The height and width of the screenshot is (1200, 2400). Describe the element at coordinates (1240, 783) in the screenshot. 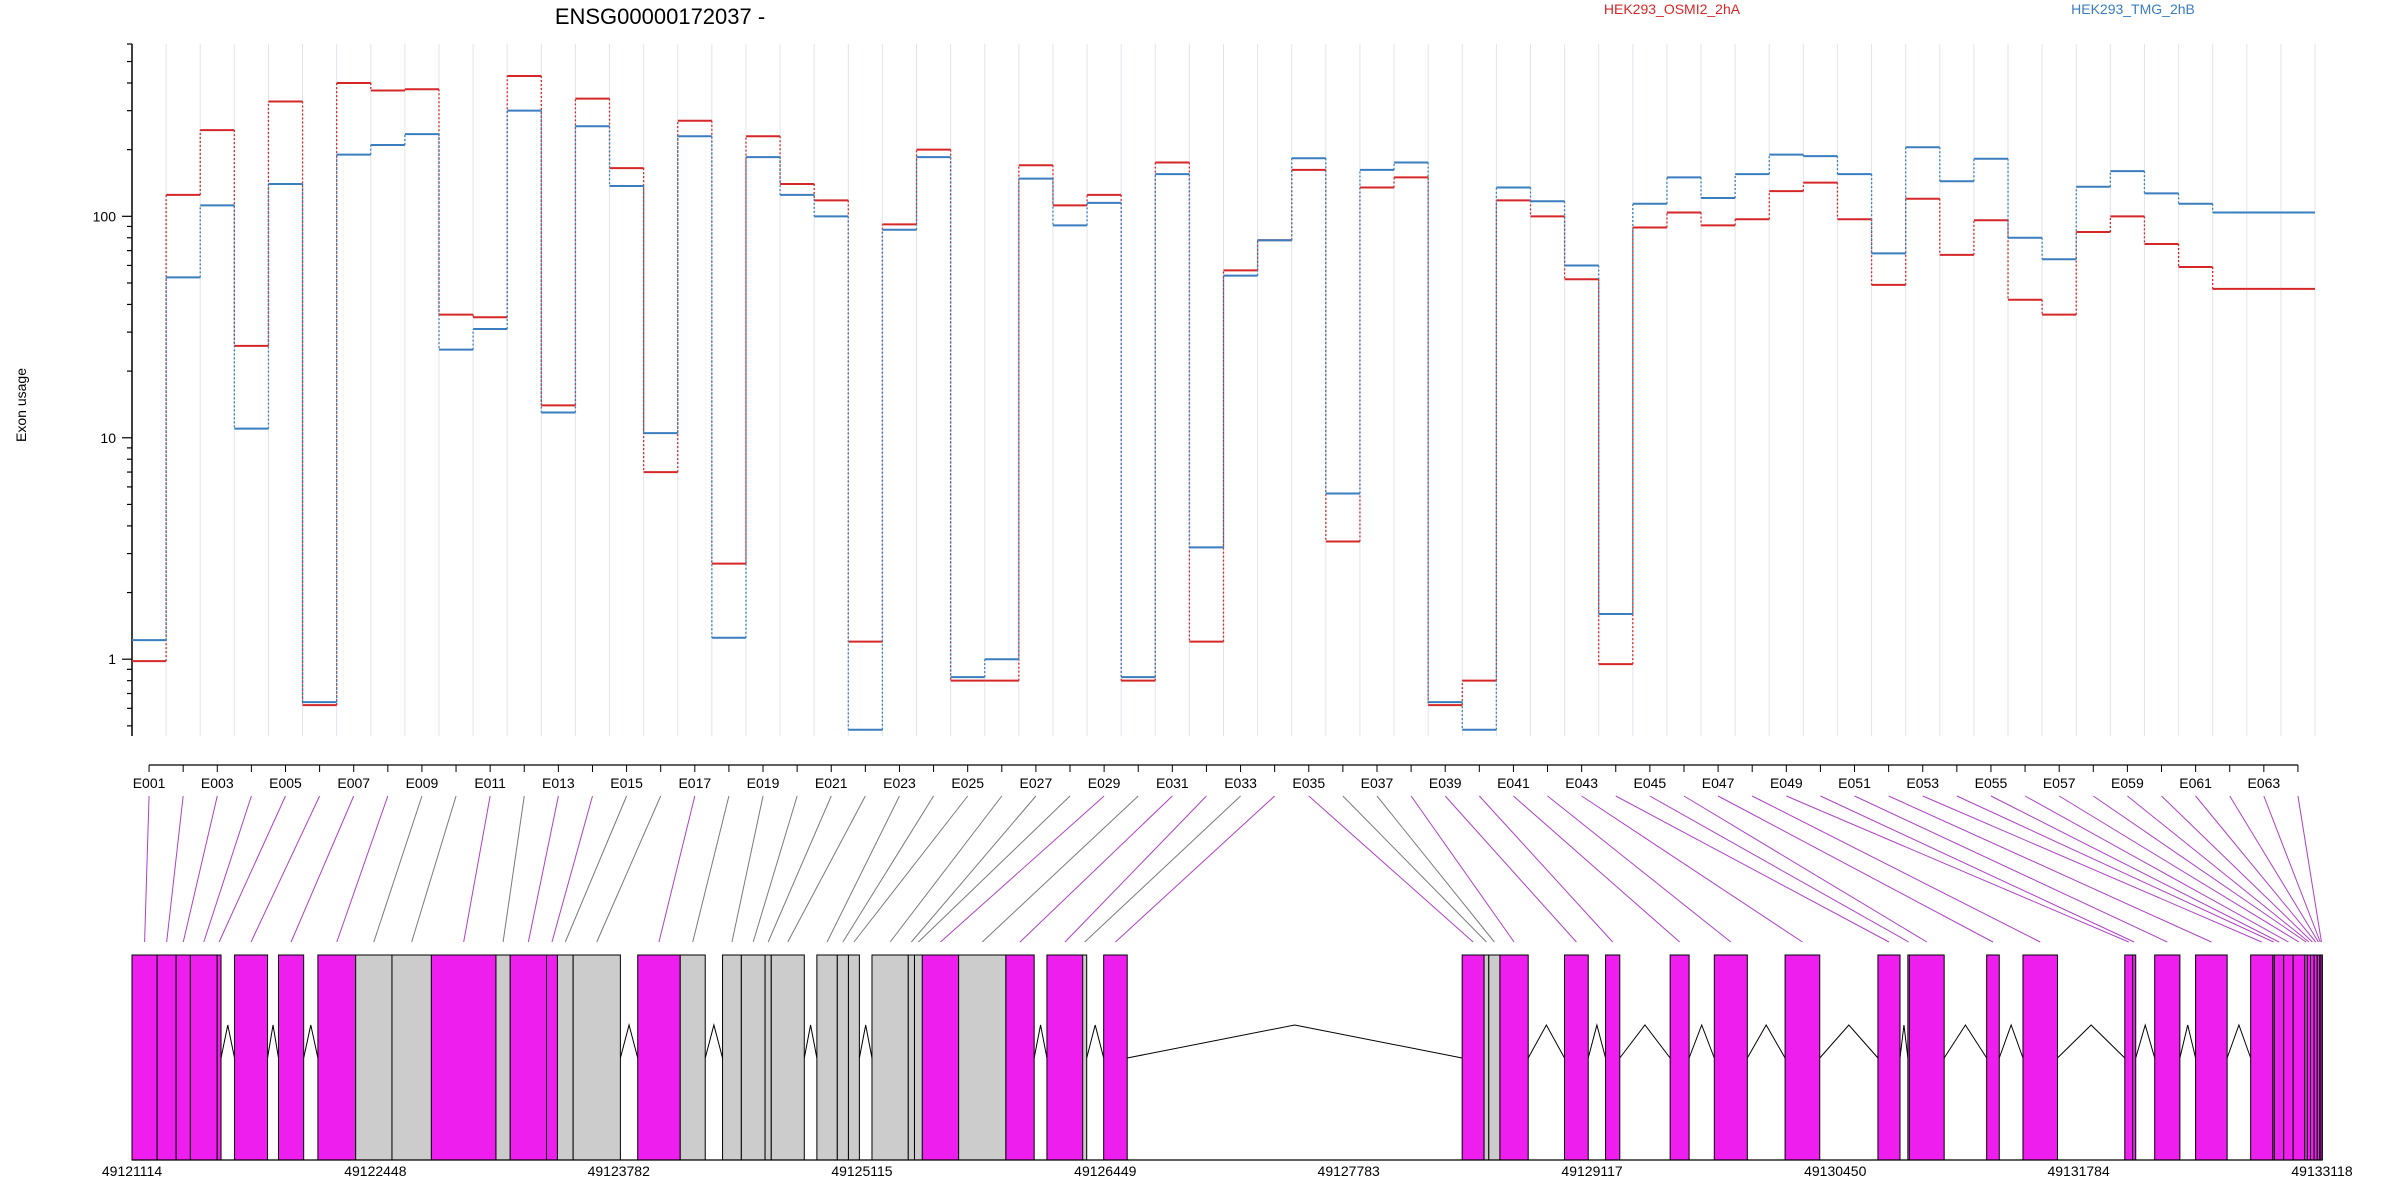

I see `x-tick-label: E033` at that location.